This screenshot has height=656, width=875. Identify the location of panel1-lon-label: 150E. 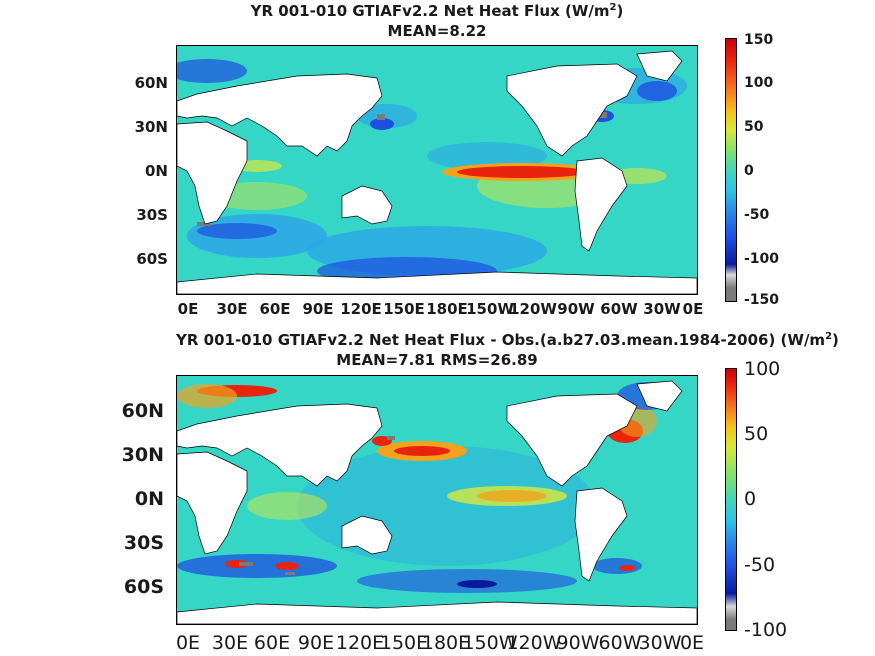
(404, 309).